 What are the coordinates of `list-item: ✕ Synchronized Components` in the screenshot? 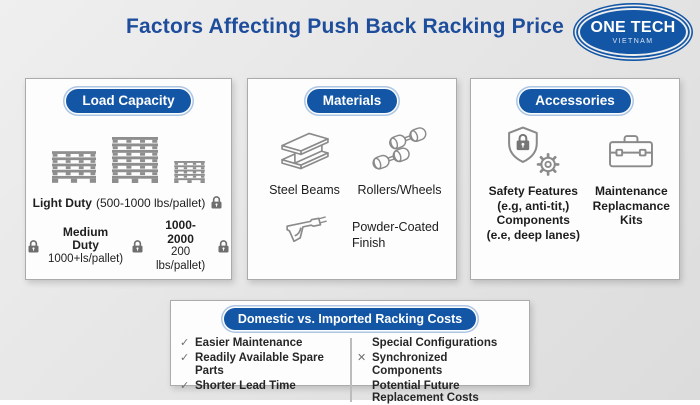 It's located at (438, 364).